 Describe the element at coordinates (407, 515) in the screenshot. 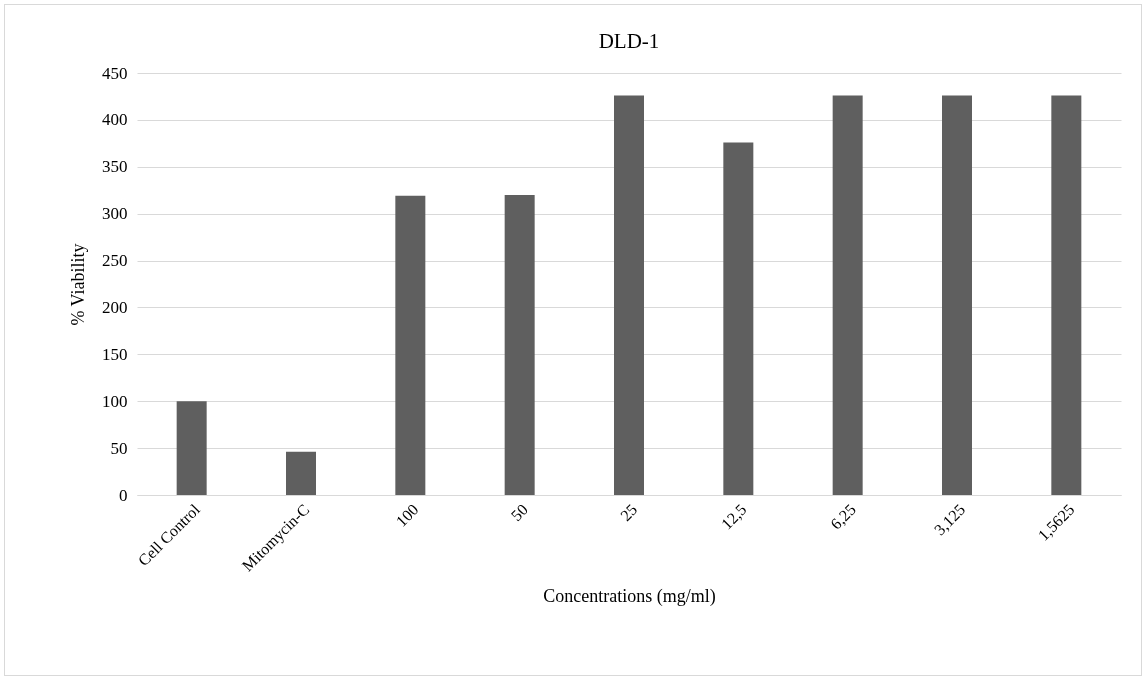

I see `x-tick-label: 100` at that location.